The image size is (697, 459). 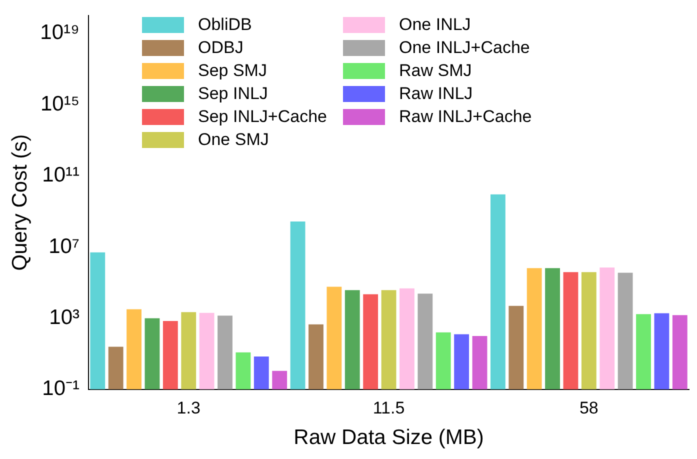 I want to click on y-tick-label: 10⁻¹, so click(x=61, y=388).